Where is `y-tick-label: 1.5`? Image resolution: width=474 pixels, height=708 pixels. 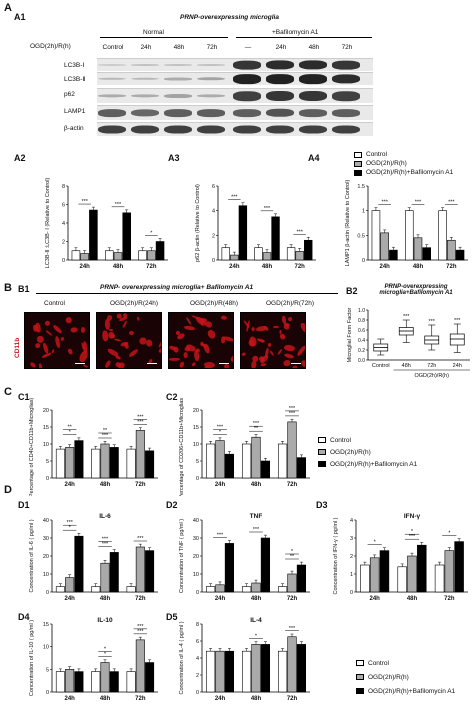
y-tick-label: 1.5 is located at coordinates (361, 187).